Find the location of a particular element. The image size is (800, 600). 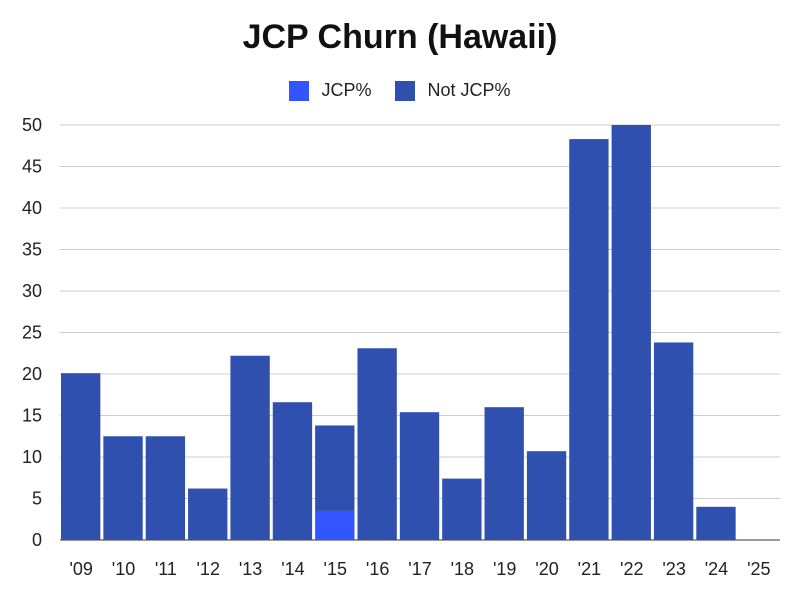

y-tick-label-0: 0 is located at coordinates (37, 540).